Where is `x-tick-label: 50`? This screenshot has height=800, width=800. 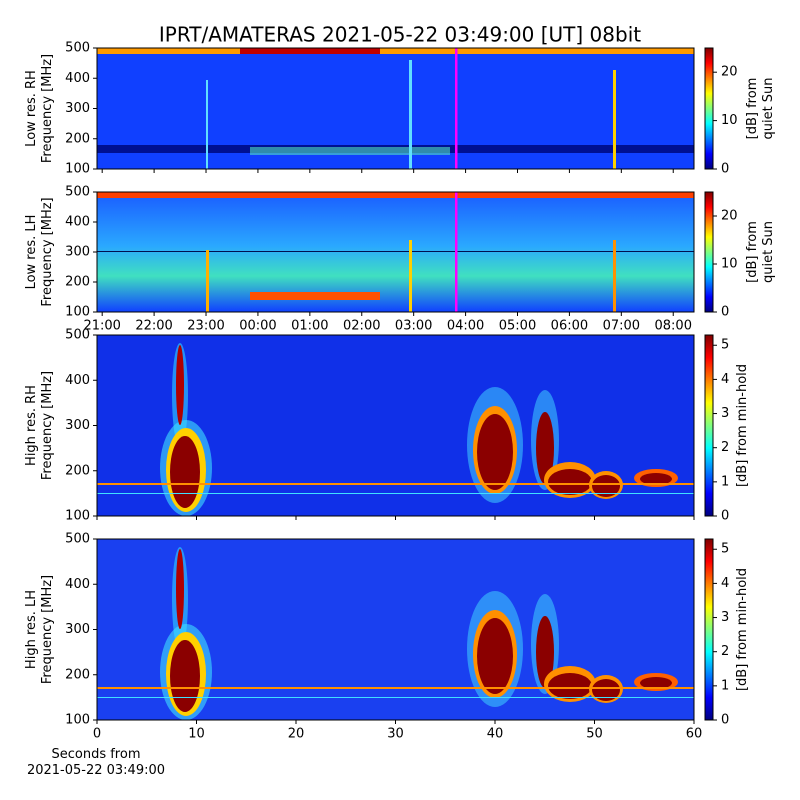 x-tick-label: 50 is located at coordinates (594, 734).